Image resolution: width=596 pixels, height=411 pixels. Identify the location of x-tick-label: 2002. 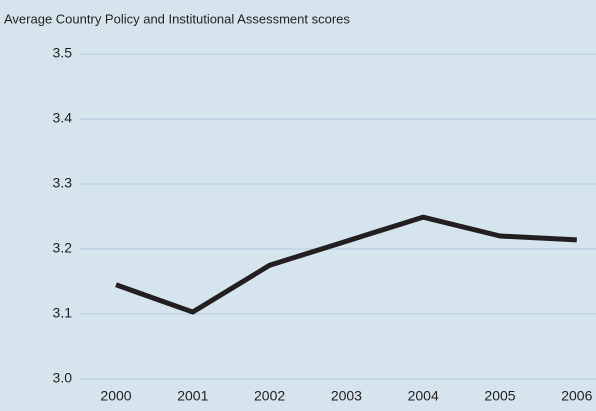
(269, 396).